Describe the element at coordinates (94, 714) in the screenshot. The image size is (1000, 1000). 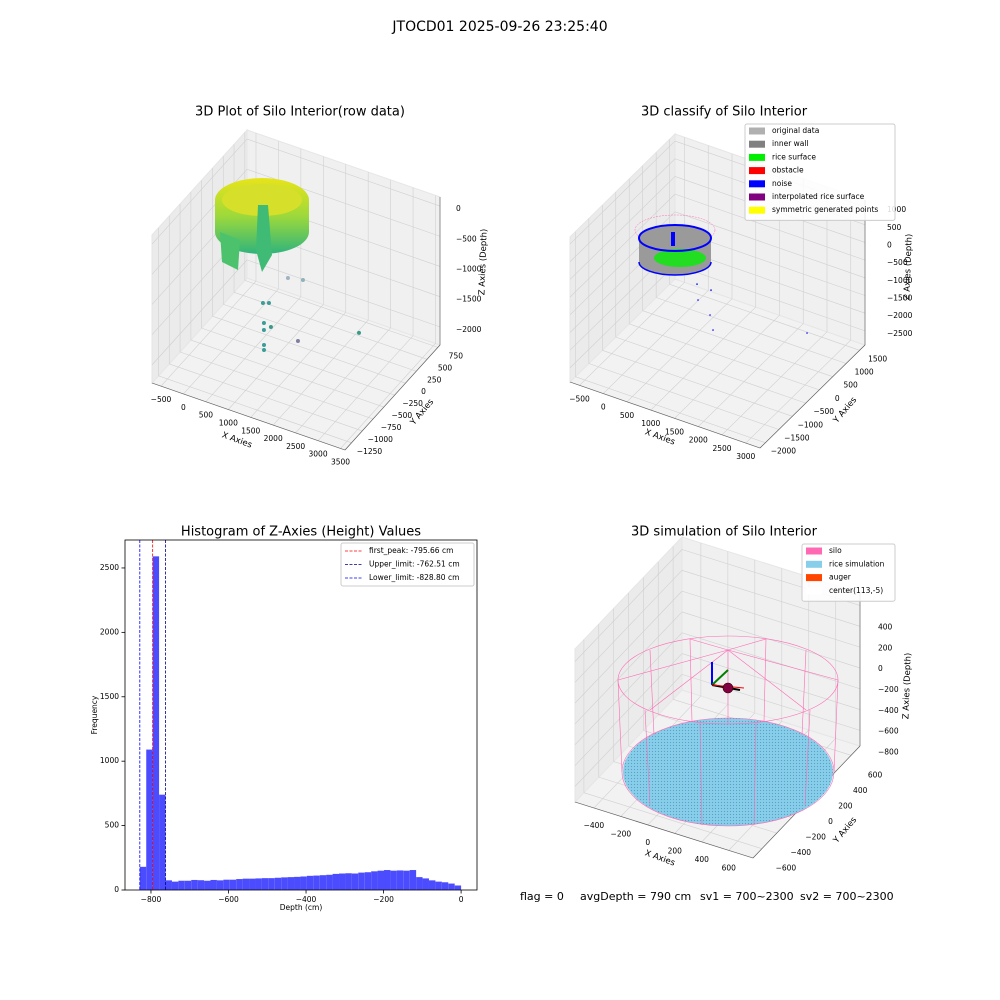
I see `y-axis-label: Frequency` at that location.